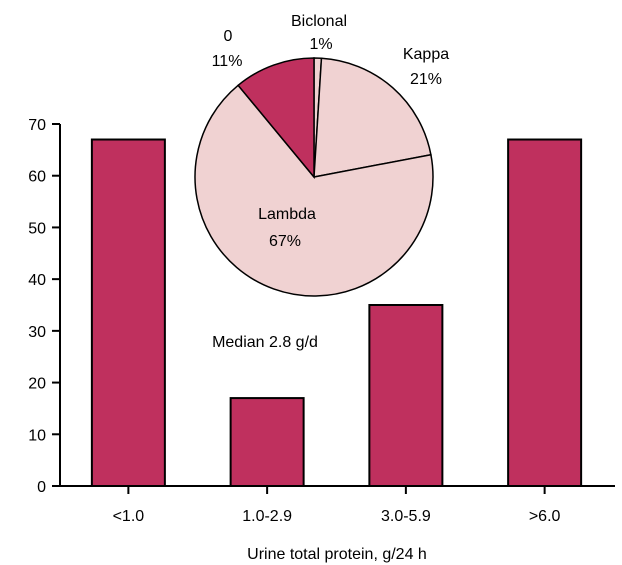 Image resolution: width=622 pixels, height=565 pixels. I want to click on x-tick-label: >6.0, so click(545, 516).